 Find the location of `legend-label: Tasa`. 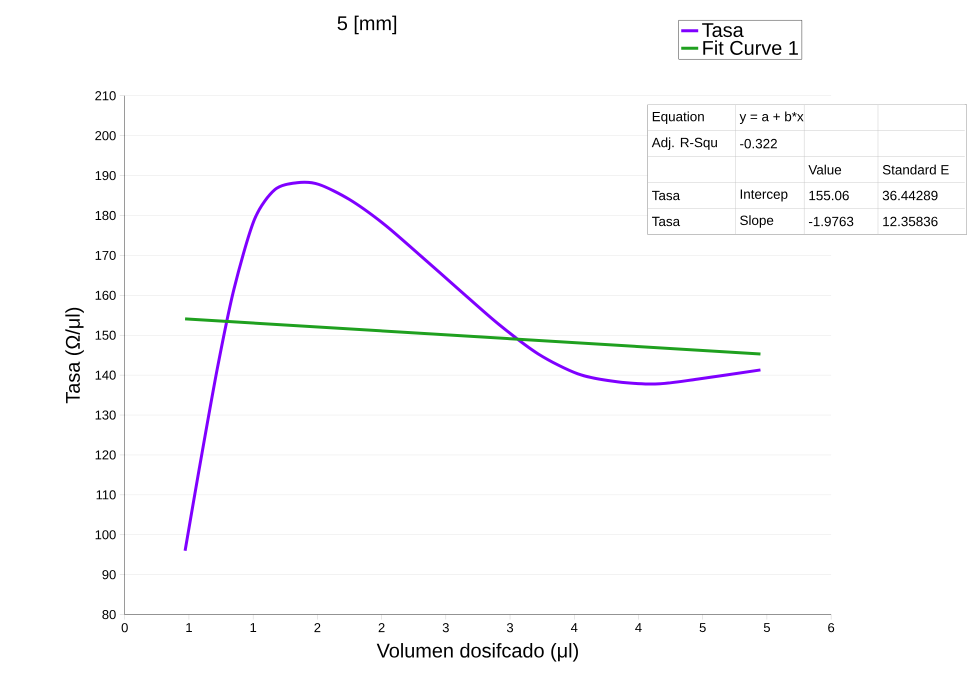

legend-label: Tasa is located at coordinates (723, 30).